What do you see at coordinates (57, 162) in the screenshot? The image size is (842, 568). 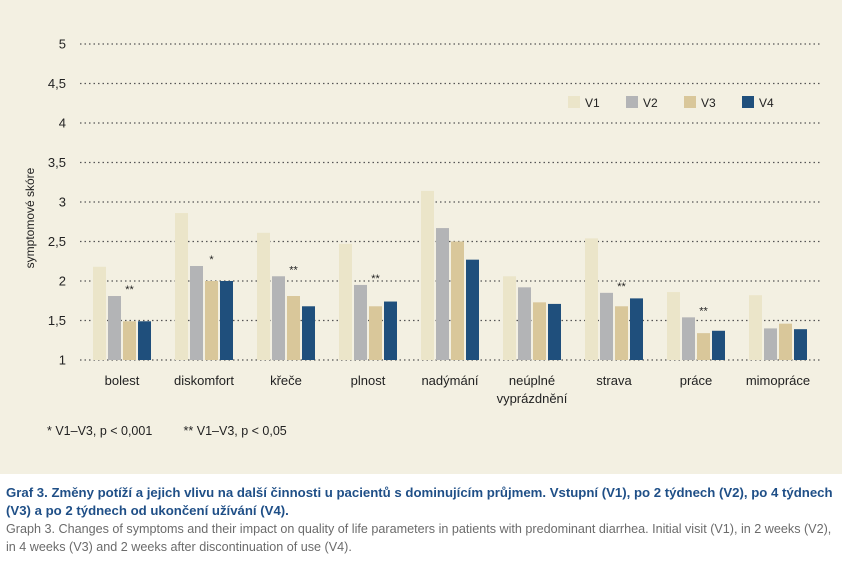 I see `y-tick-label: 3,5` at bounding box center [57, 162].